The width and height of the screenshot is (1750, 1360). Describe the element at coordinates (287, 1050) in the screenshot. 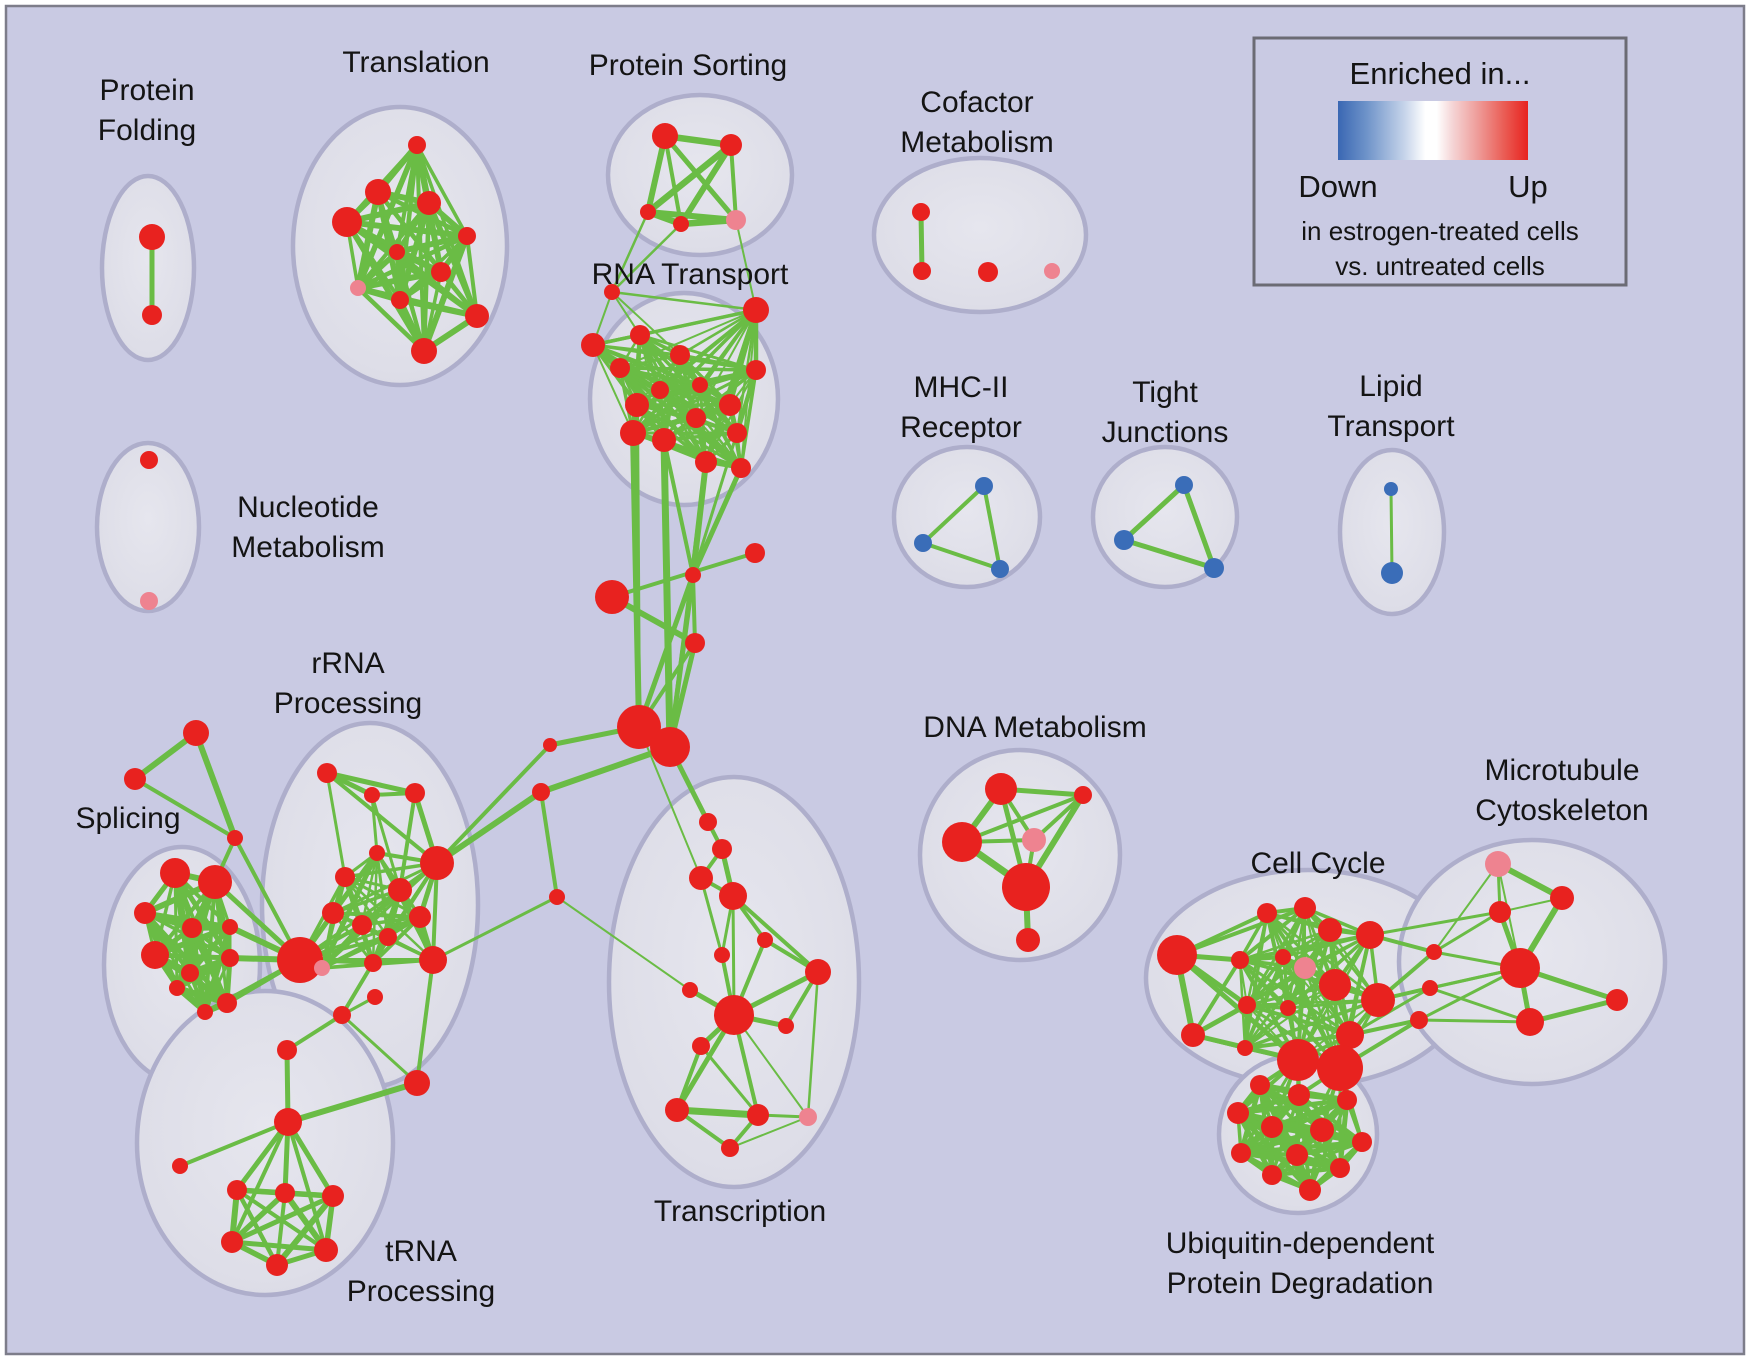

I see `node-ch1` at that location.